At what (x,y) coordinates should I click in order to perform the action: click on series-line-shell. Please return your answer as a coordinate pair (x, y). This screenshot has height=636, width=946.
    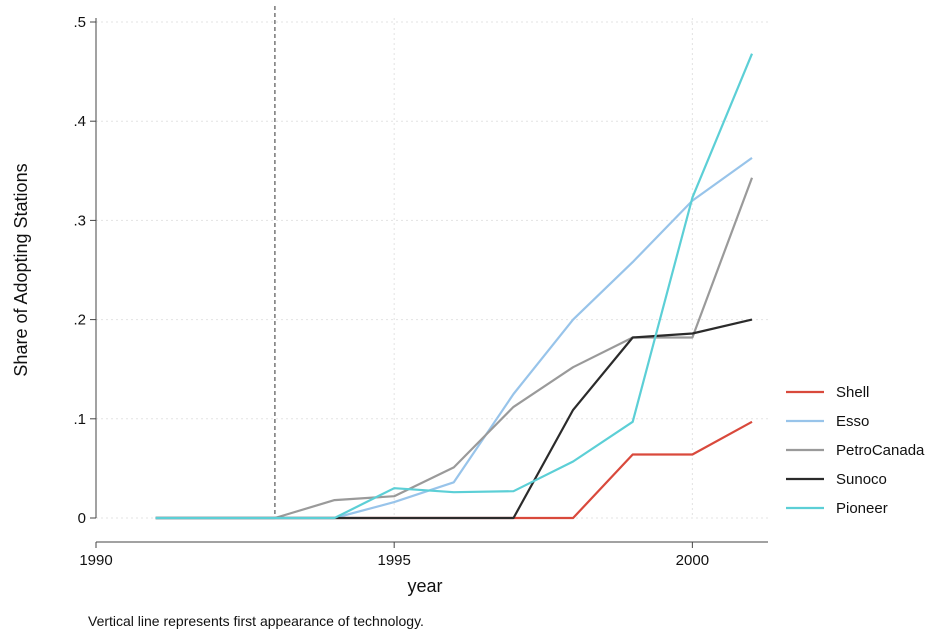
    Looking at the image, I should click on (454, 470).